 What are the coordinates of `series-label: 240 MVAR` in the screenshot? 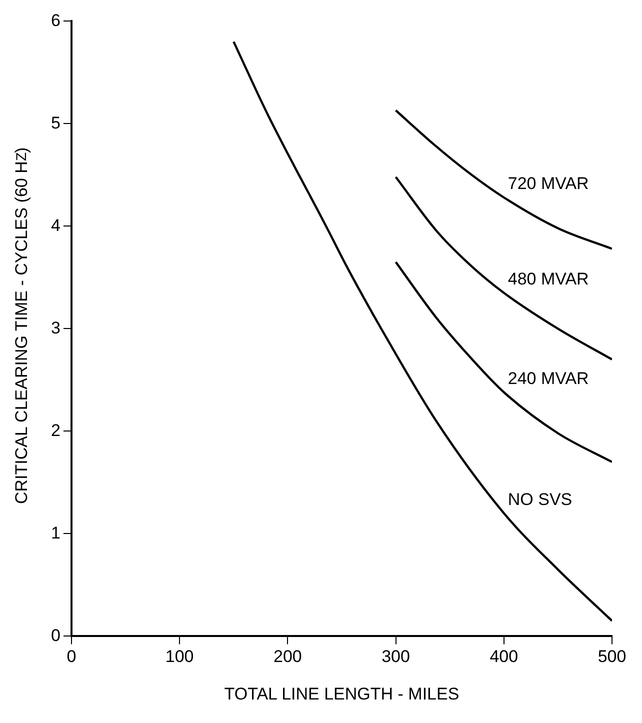 It's located at (548, 378).